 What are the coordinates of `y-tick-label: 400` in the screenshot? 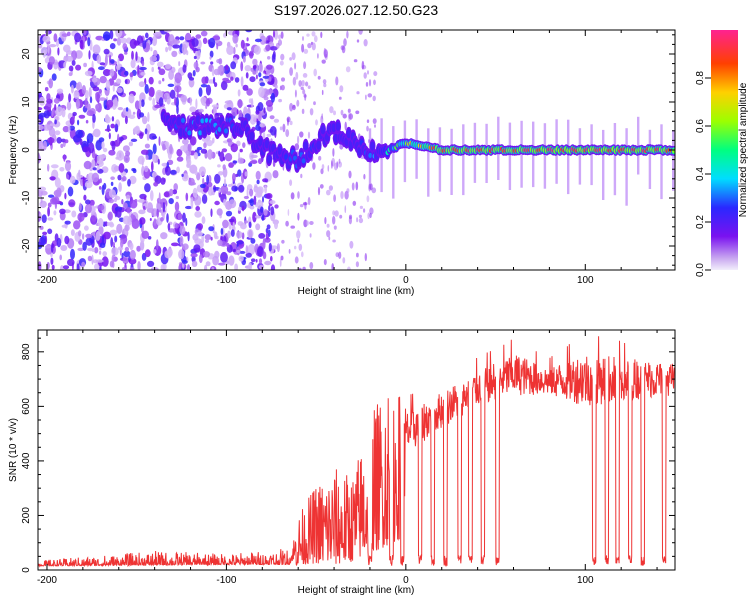 It's located at (26, 460).